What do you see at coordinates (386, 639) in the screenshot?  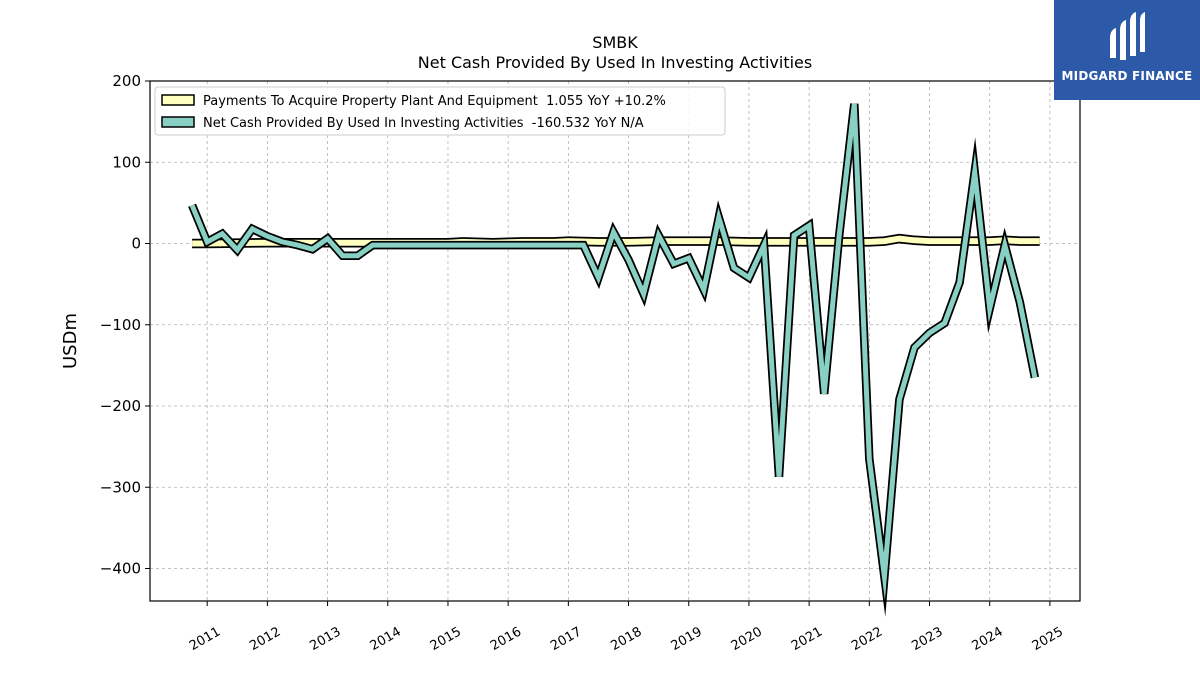 I see `x-tick-label: 2014` at bounding box center [386, 639].